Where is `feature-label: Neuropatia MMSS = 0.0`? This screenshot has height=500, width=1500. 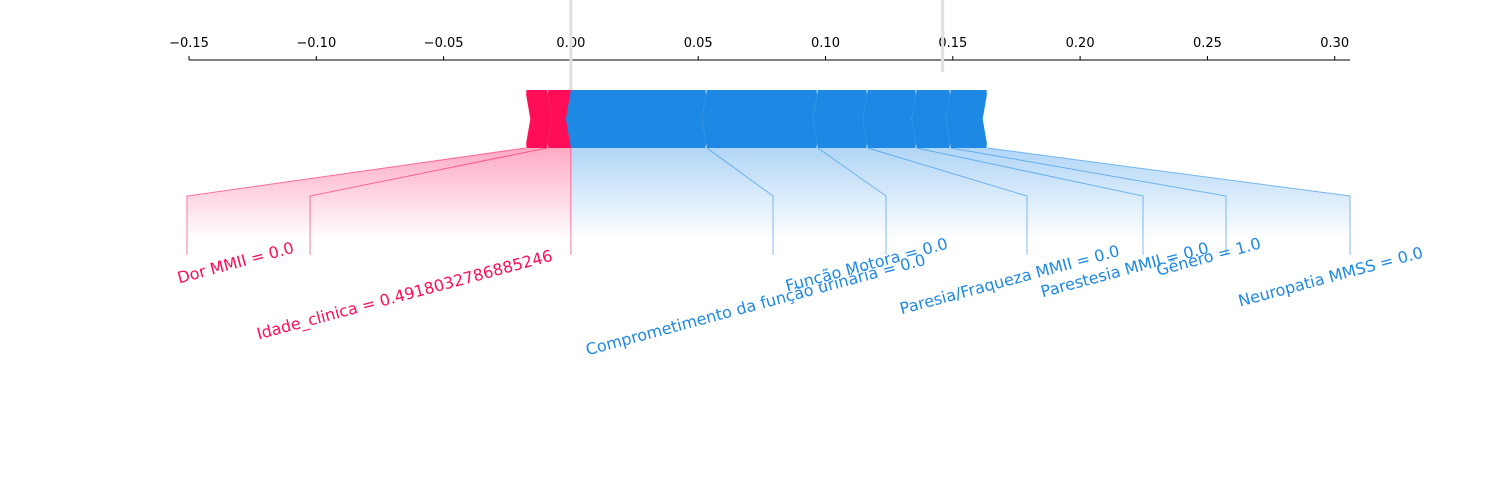
feature-label: Neuropatia MMSS = 0.0 is located at coordinates (1330, 277).